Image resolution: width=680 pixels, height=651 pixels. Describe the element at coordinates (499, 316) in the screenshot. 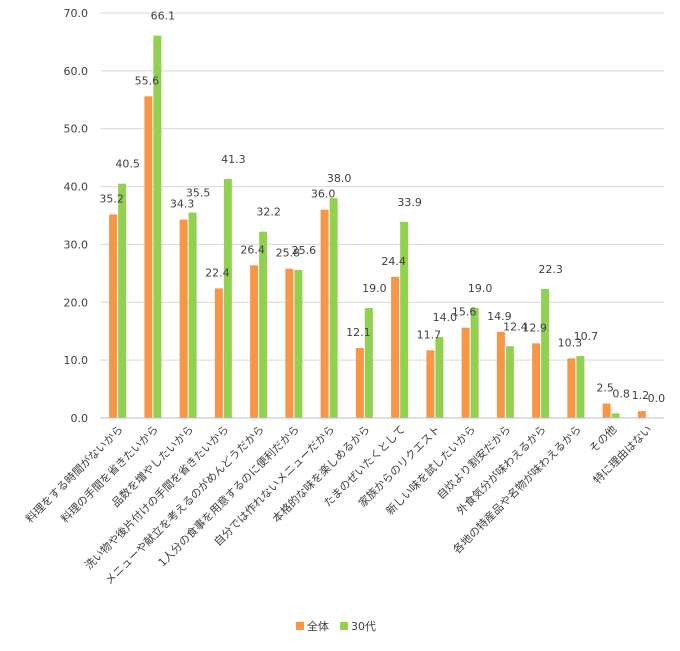

I see `data-label-zentai: 14.9` at that location.